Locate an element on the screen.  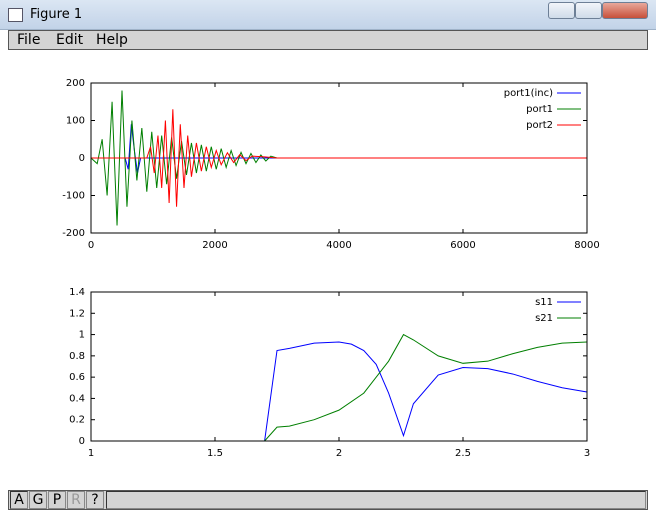
x-tick-label: 6000 is located at coordinates (462, 245).